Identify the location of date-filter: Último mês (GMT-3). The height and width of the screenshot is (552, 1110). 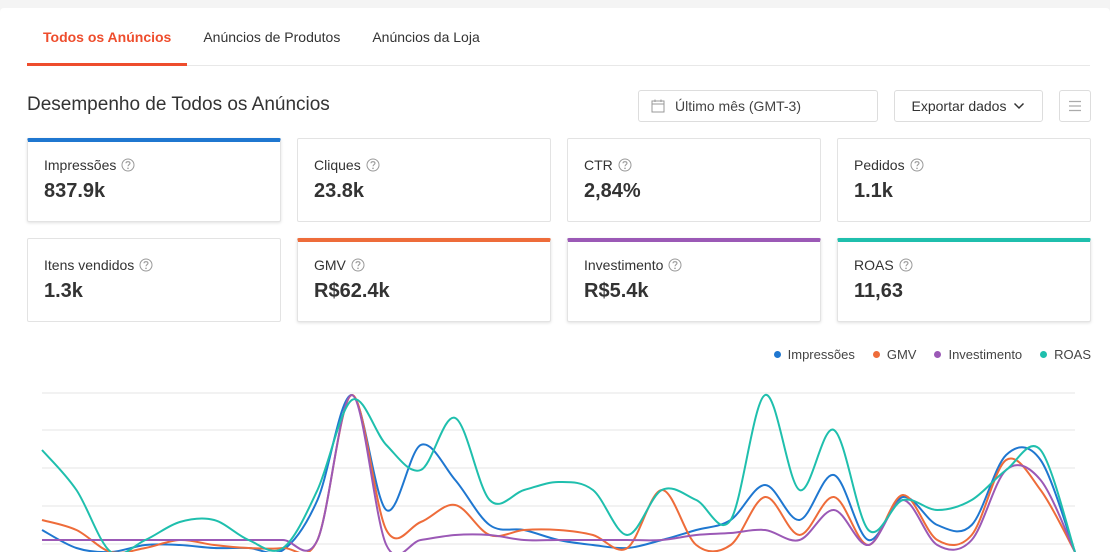
(758, 106).